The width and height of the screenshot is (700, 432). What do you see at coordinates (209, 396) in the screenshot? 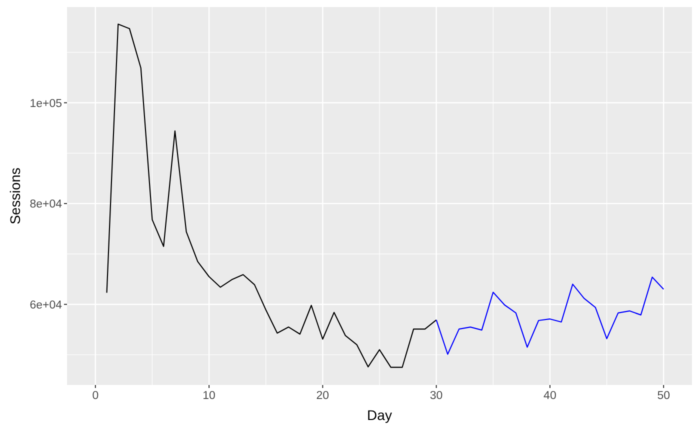
I see `x-tick-label: 10` at bounding box center [209, 396].